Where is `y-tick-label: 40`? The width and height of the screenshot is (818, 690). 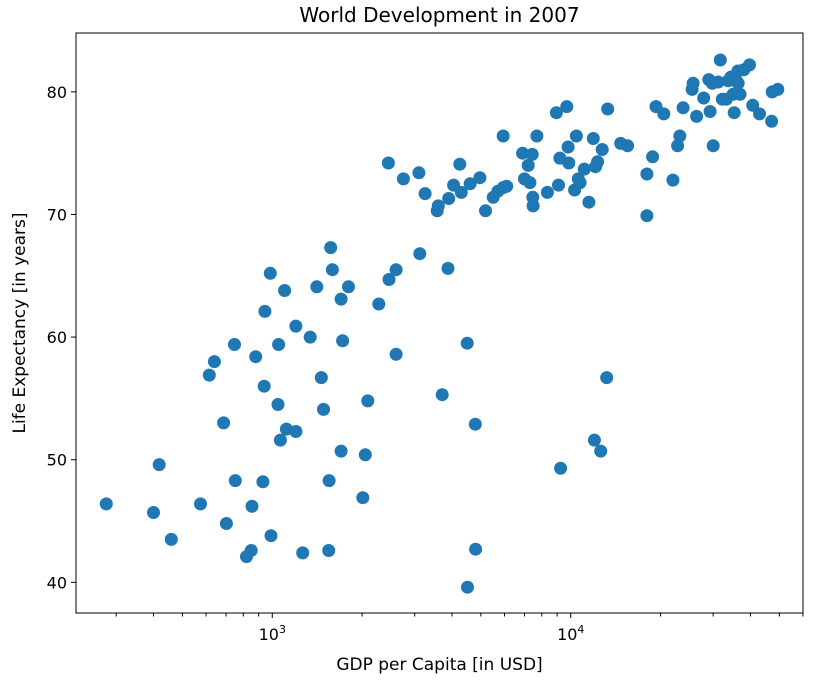 y-tick-label: 40 is located at coordinates (57, 582).